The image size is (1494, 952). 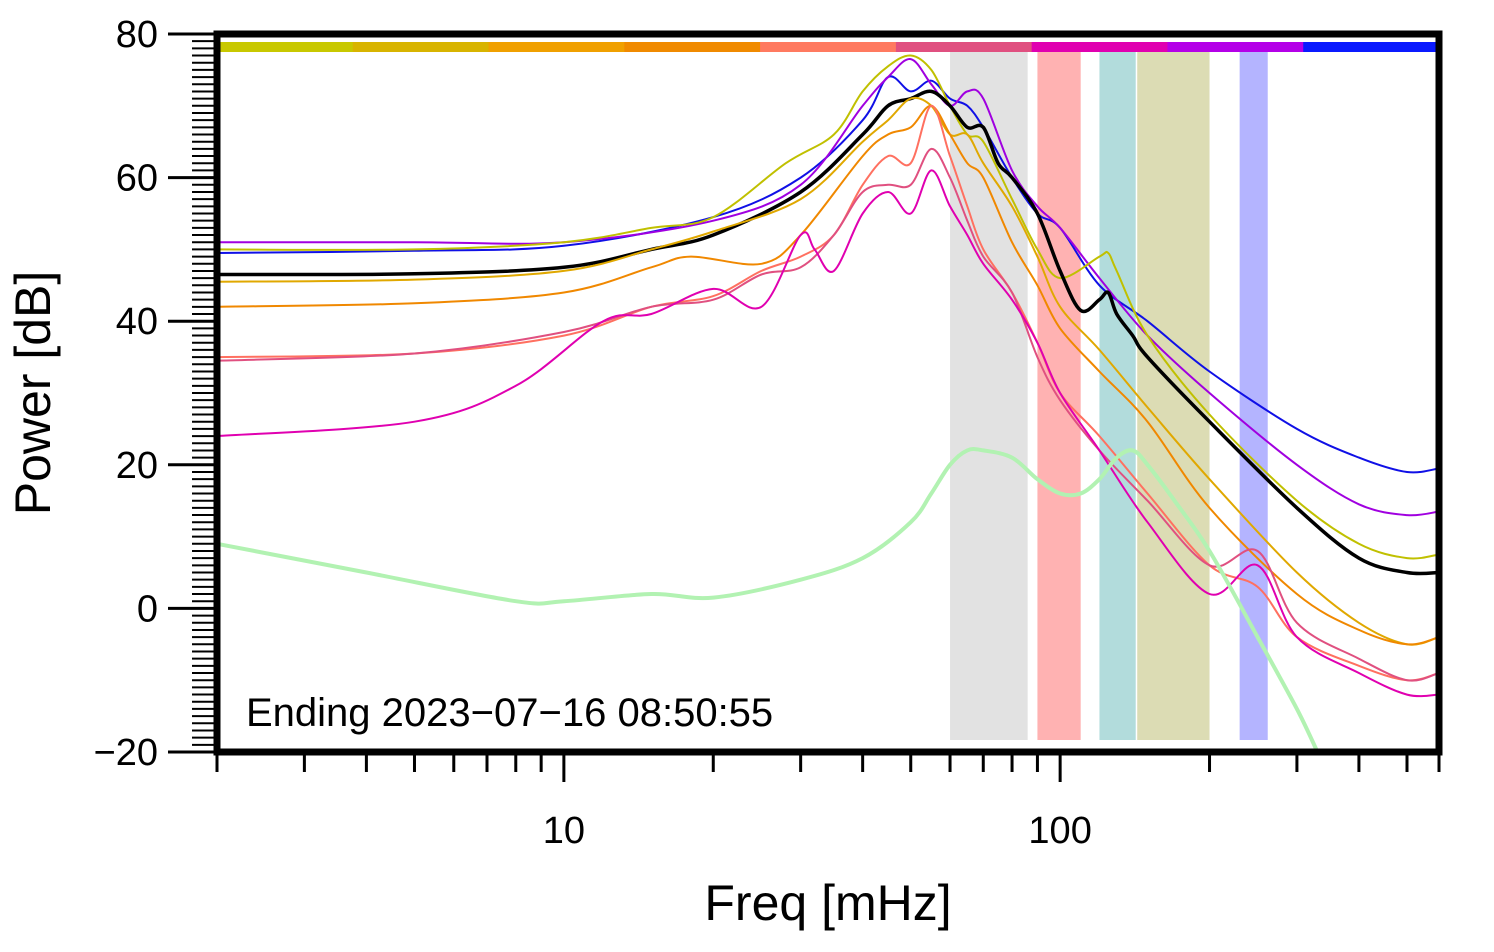 What do you see at coordinates (564, 831) in the screenshot?
I see `x-tick-label: 10` at bounding box center [564, 831].